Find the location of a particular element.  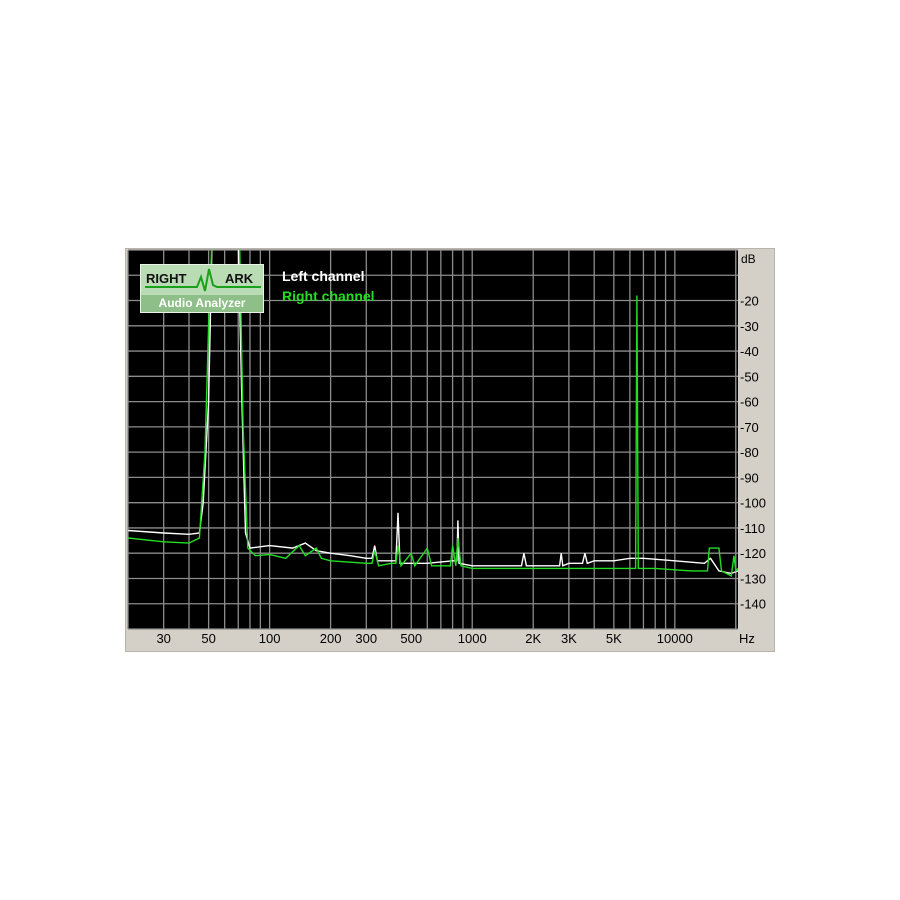

legend-right-channel: Right channel is located at coordinates (328, 296).